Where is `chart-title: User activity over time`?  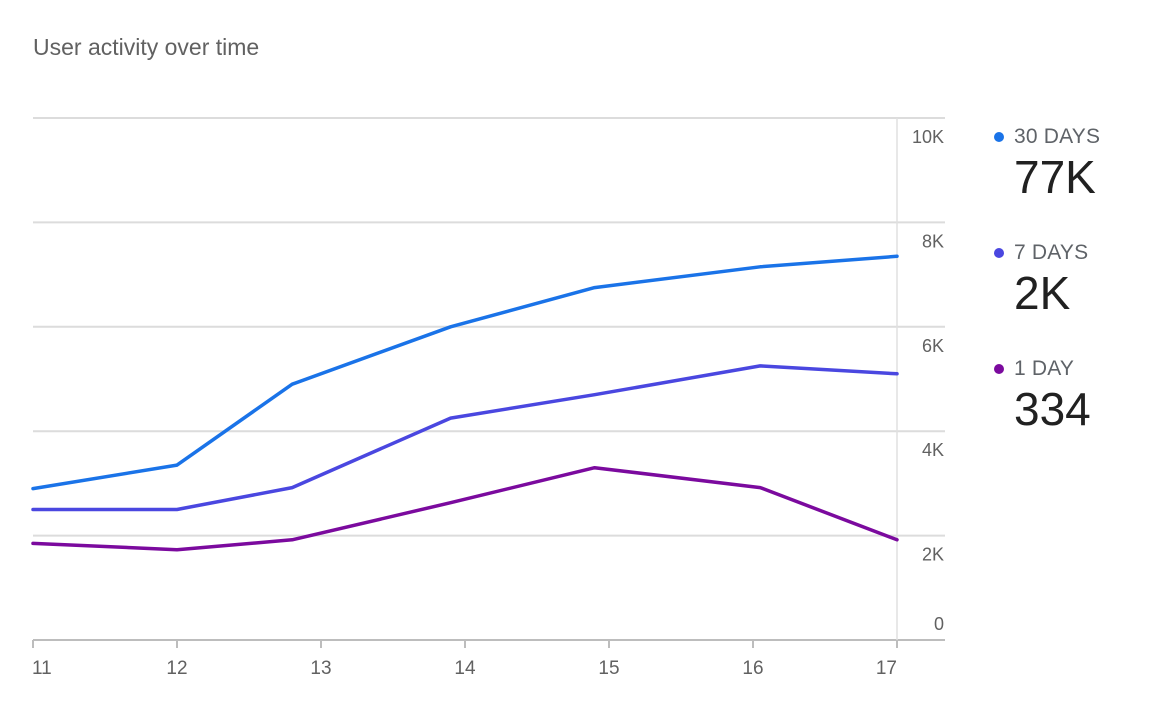
chart-title: User activity over time is located at coordinates (146, 47).